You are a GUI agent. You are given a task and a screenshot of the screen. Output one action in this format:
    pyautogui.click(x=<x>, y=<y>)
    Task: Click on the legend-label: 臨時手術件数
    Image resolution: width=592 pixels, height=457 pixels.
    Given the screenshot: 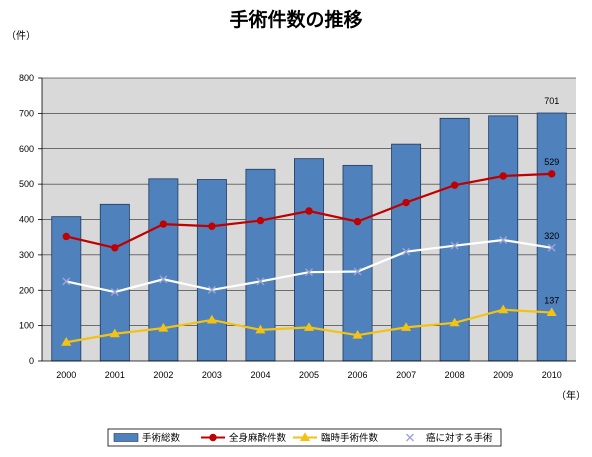 What is the action you would take?
    pyautogui.click(x=350, y=438)
    